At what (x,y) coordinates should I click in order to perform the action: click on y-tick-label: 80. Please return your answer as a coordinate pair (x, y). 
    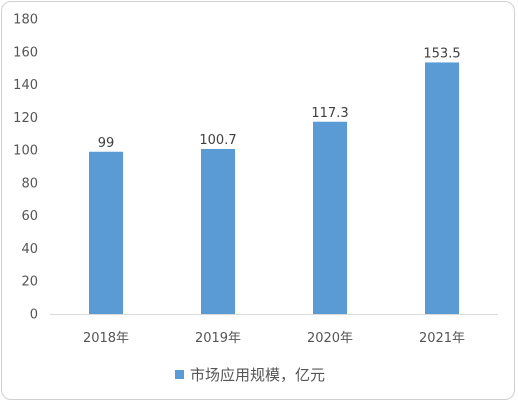
    Looking at the image, I should click on (29, 183).